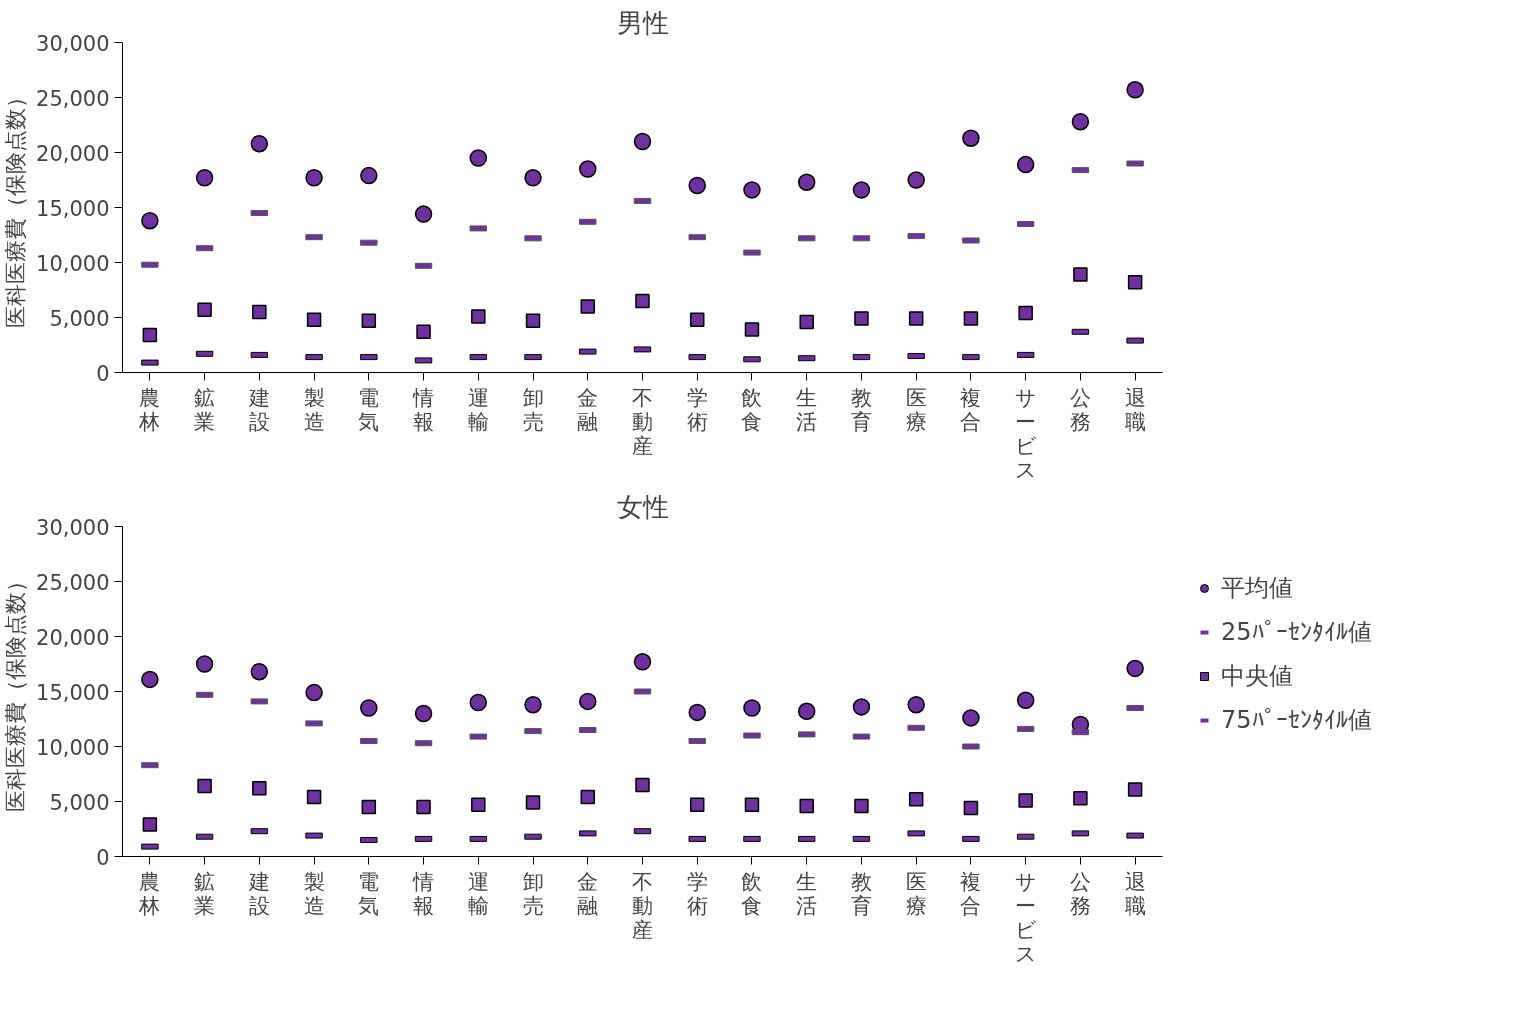 This screenshot has height=1014, width=1537. I want to click on y-tick-label: 25,000, so click(73, 98).